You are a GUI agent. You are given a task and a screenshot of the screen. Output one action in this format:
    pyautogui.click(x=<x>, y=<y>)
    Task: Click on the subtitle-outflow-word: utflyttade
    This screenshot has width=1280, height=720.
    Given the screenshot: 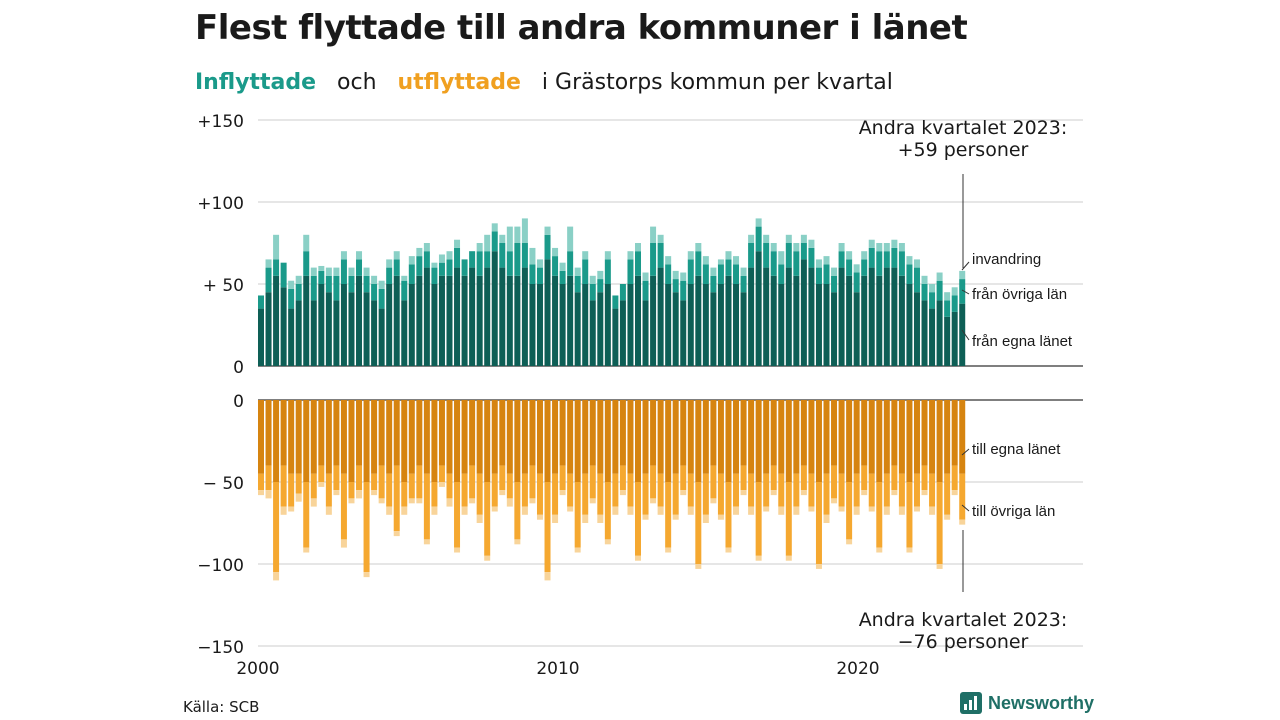 What is the action you would take?
    pyautogui.click(x=459, y=82)
    